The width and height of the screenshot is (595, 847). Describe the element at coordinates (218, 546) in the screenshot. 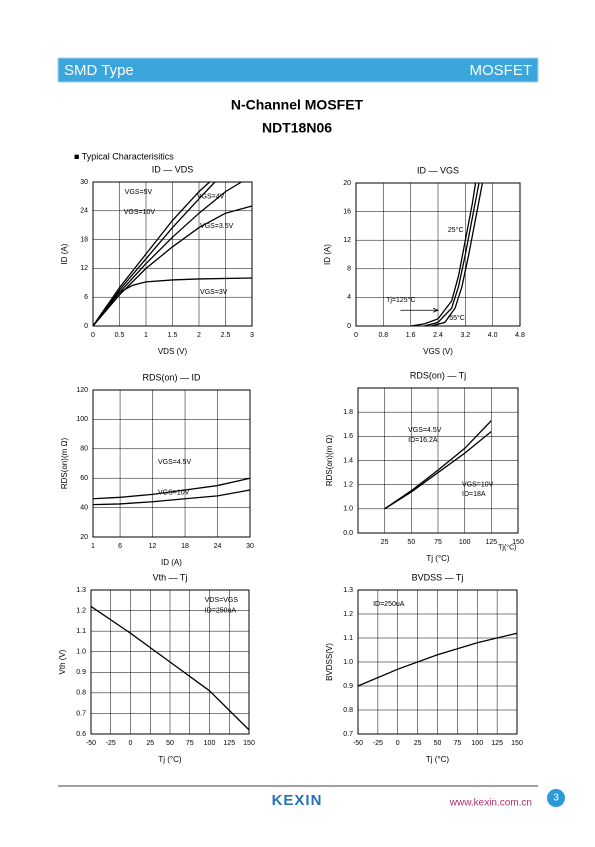

I see `x-tick-label: 24` at that location.